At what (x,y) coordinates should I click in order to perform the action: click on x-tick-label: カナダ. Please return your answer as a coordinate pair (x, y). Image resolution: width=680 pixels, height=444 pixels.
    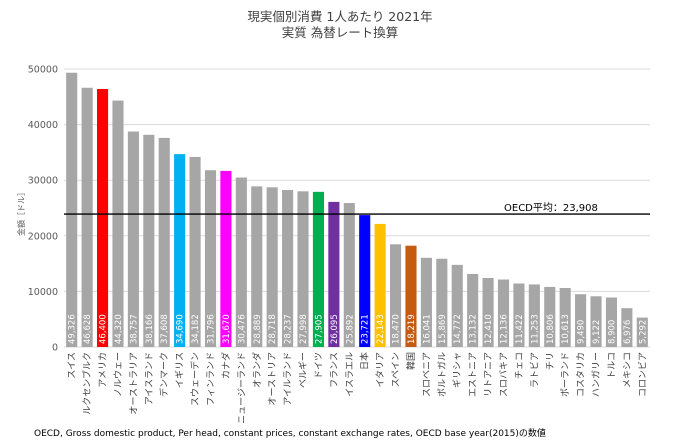
    Looking at the image, I should click on (226, 365).